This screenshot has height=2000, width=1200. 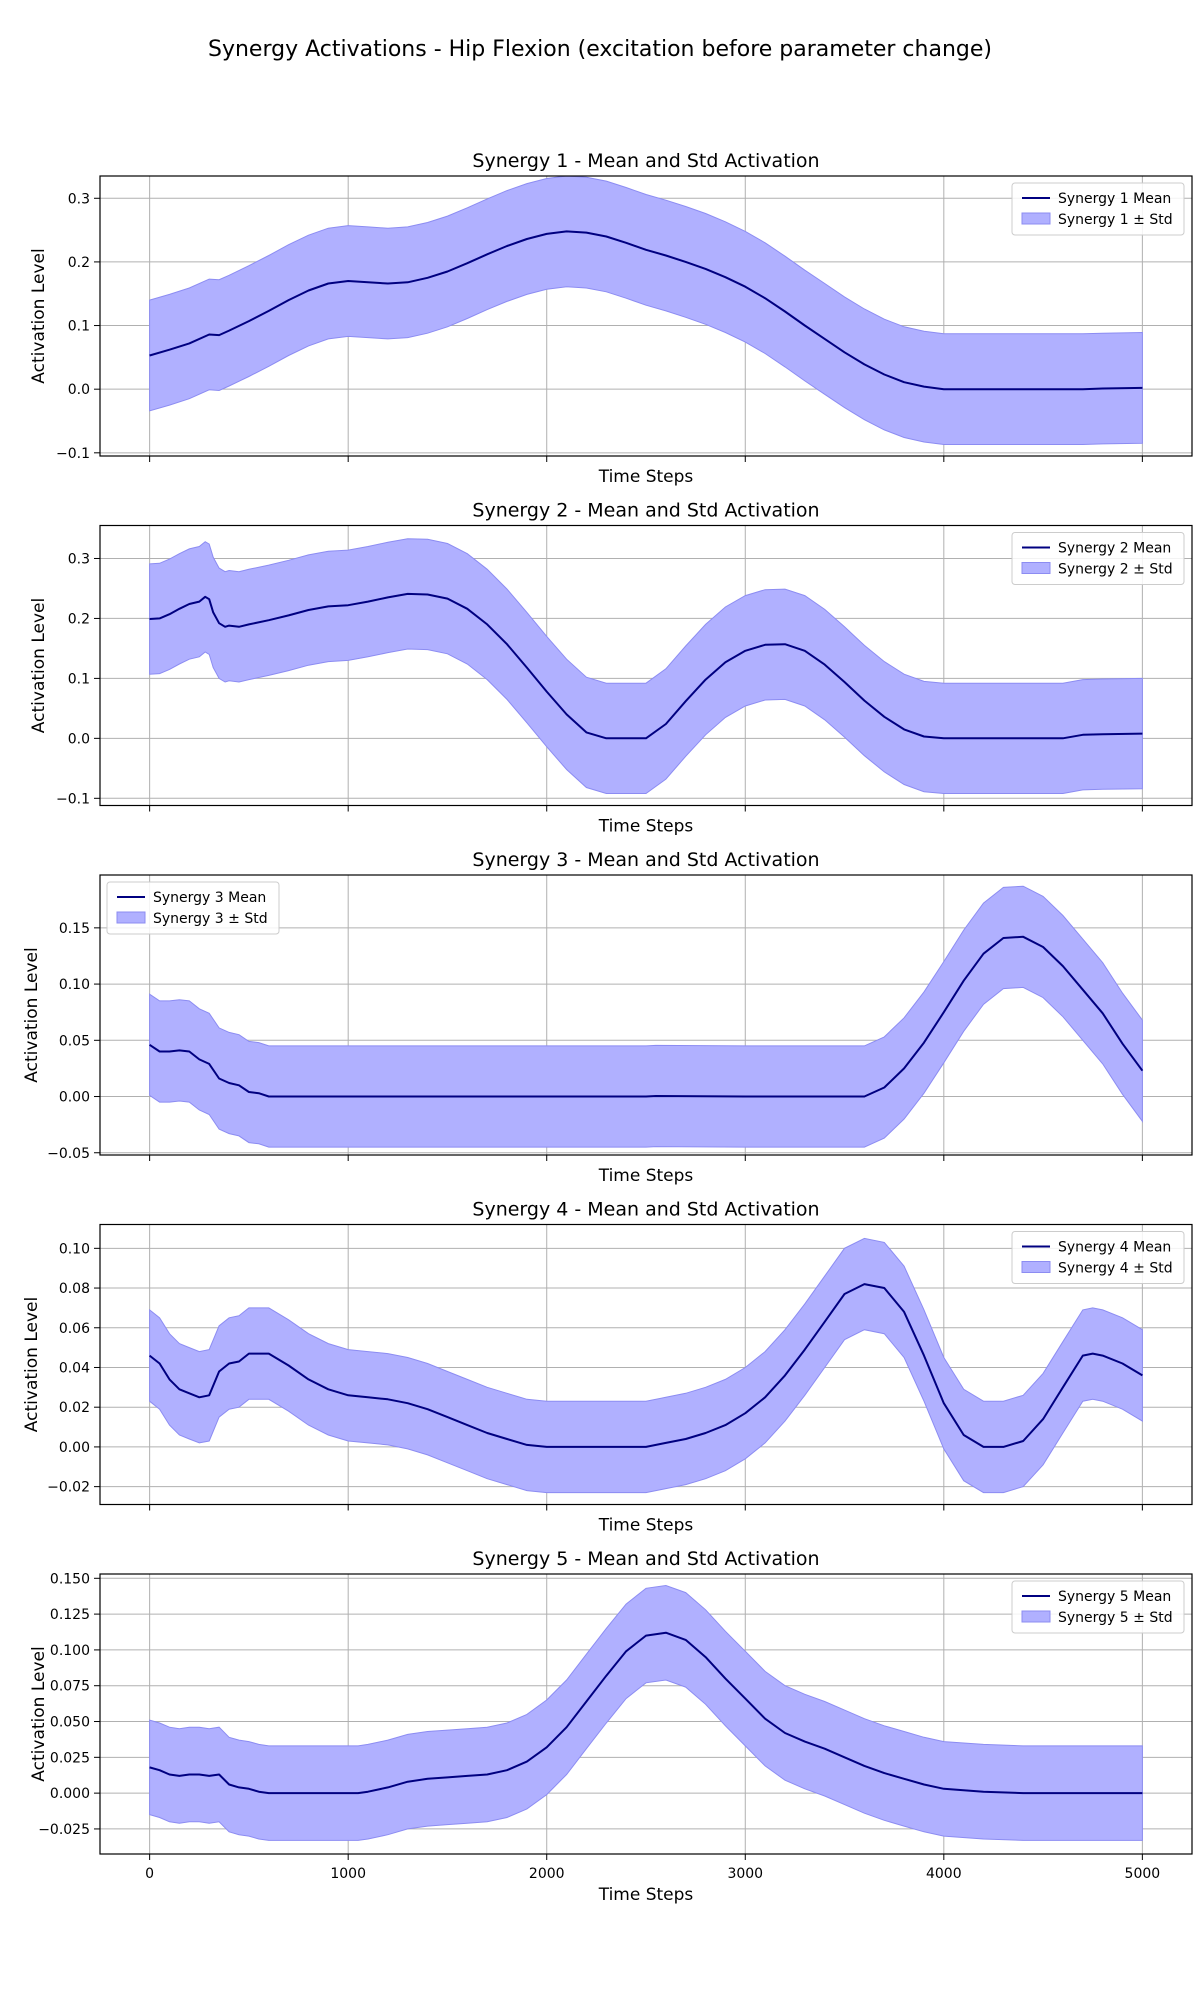 What do you see at coordinates (1115, 570) in the screenshot?
I see `legend-label-std: Synergy 2 ± Std` at bounding box center [1115, 570].